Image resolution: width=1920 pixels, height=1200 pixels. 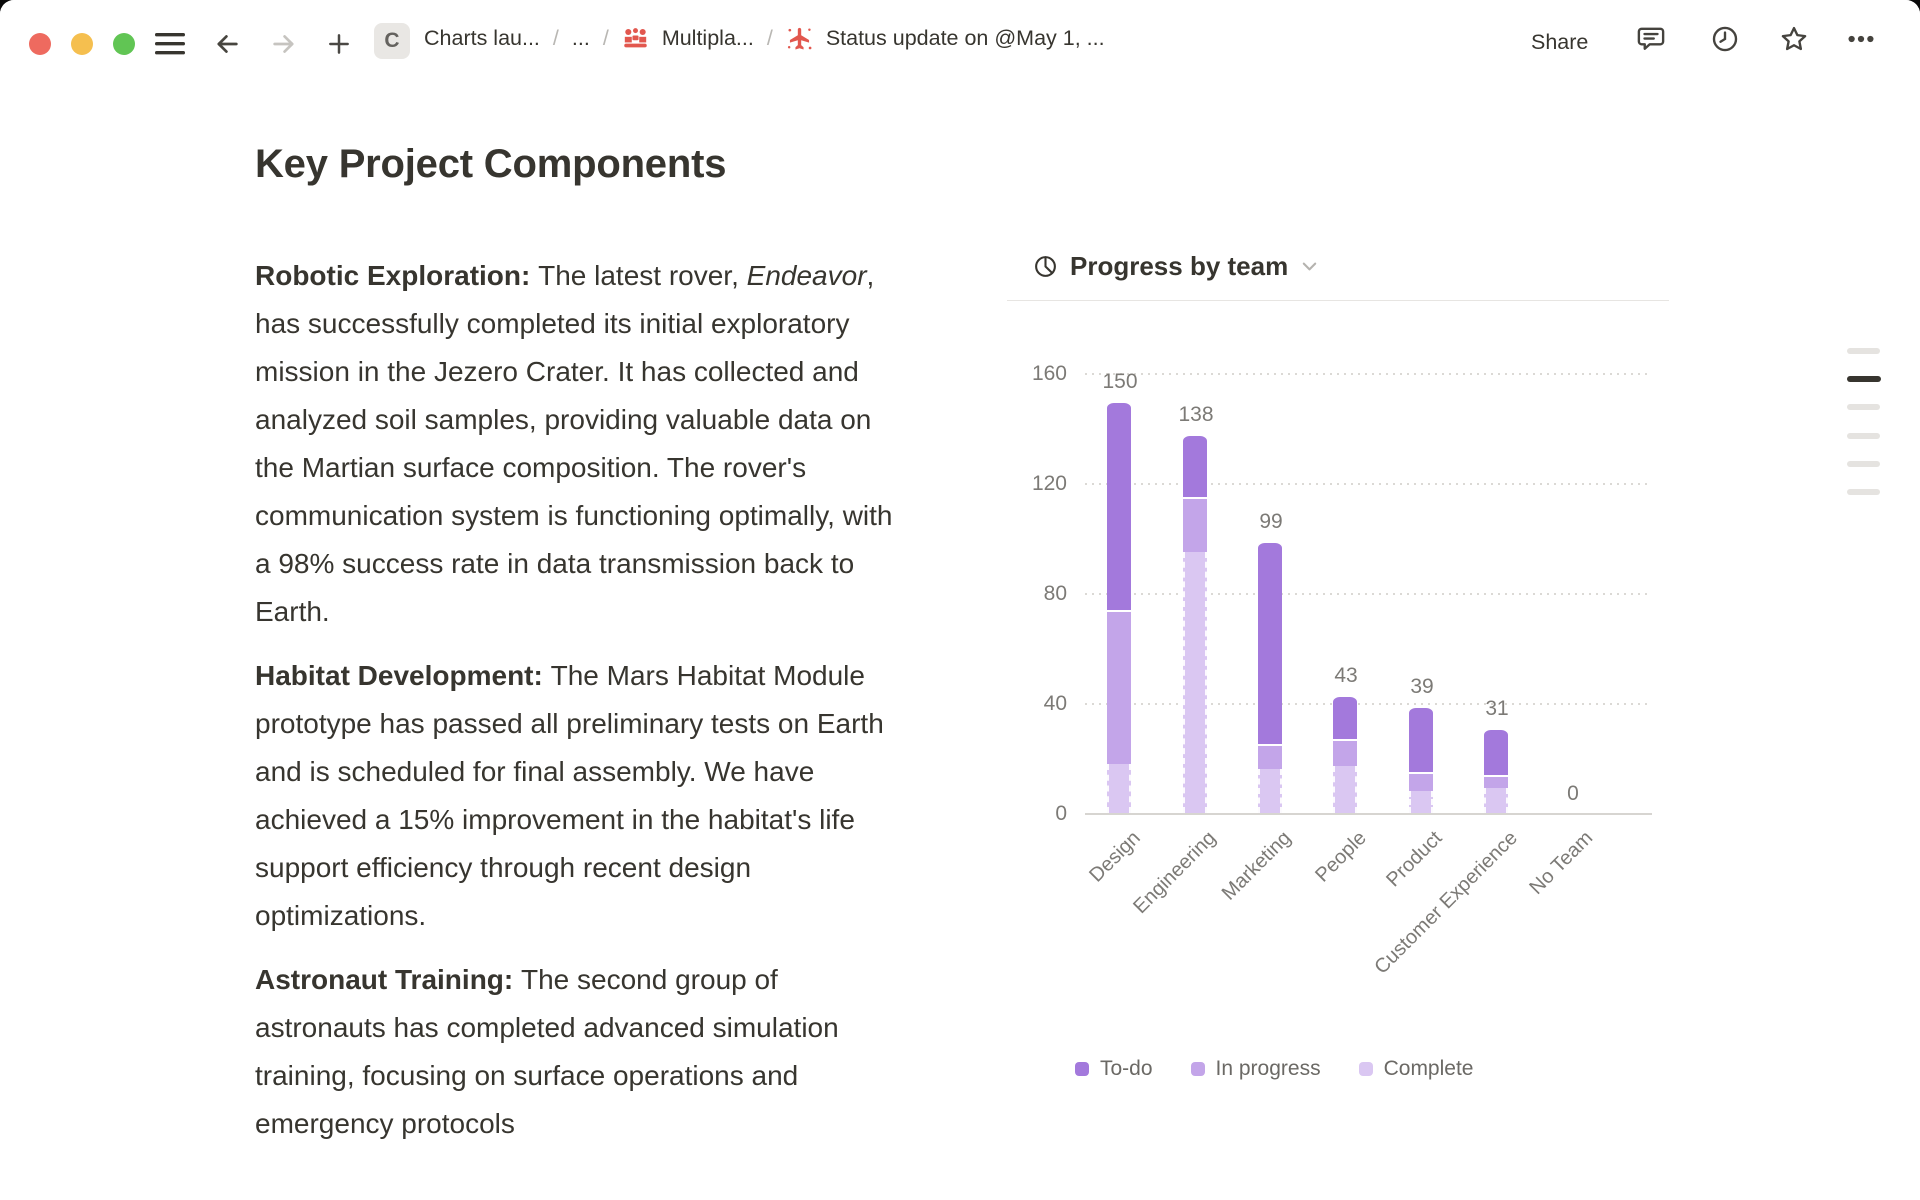 What do you see at coordinates (1114, 857) in the screenshot?
I see `x-axis-category-label: Design` at bounding box center [1114, 857].